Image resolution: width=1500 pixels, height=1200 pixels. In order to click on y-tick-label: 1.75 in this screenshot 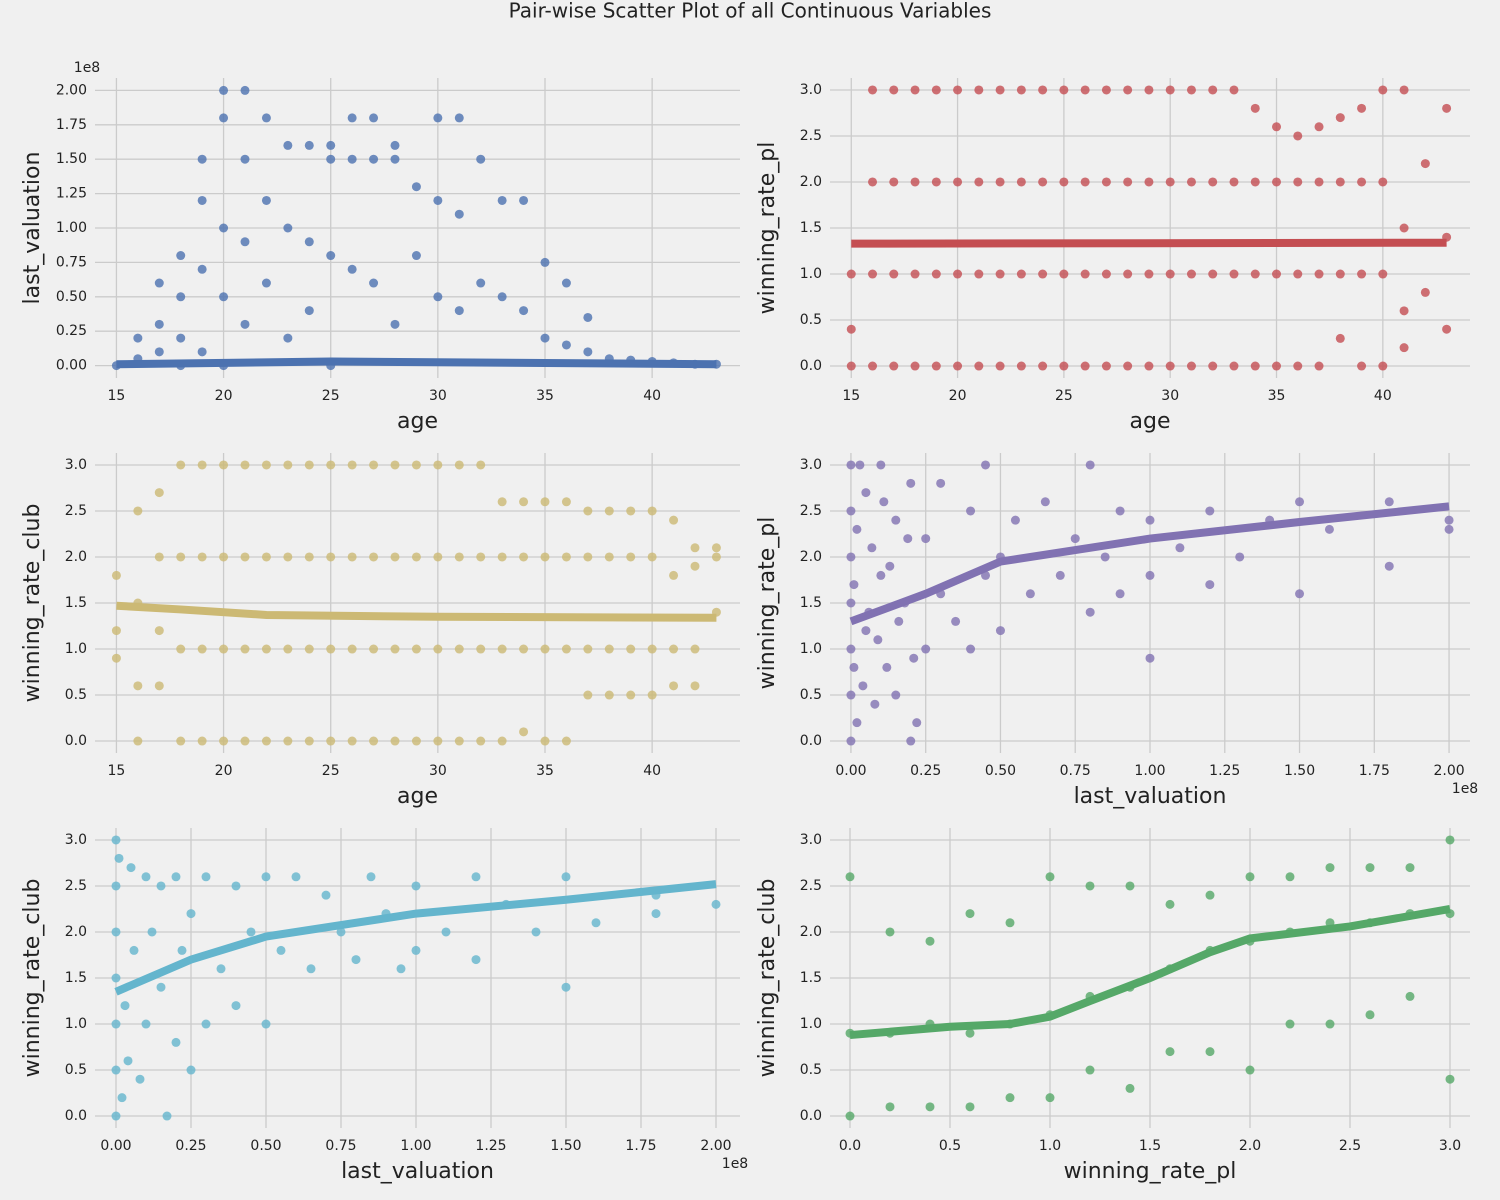, I will do `click(71, 125)`.